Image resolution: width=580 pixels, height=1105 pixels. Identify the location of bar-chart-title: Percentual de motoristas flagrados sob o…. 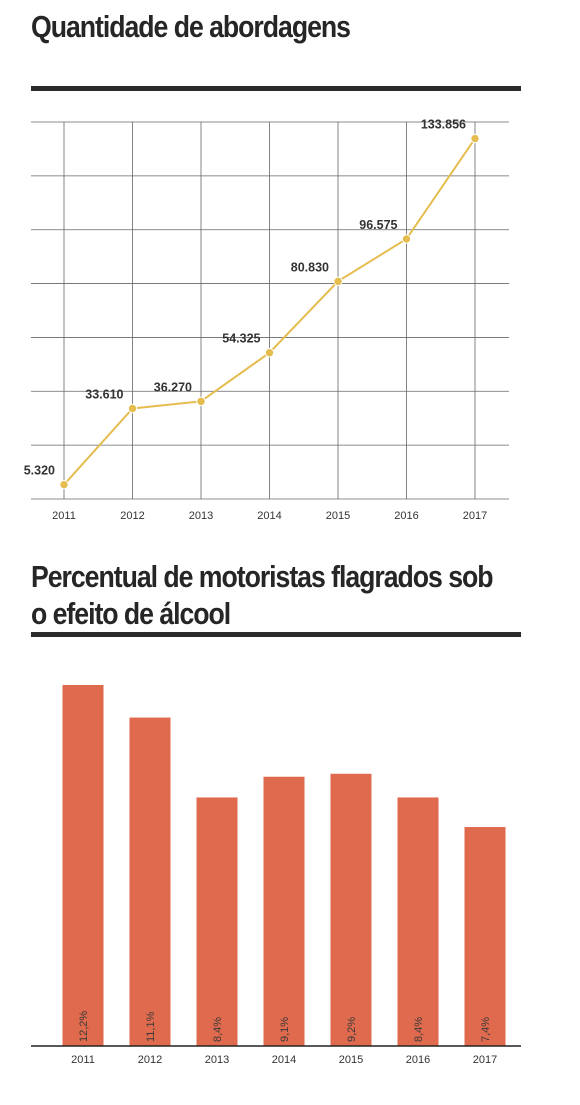
(262, 595).